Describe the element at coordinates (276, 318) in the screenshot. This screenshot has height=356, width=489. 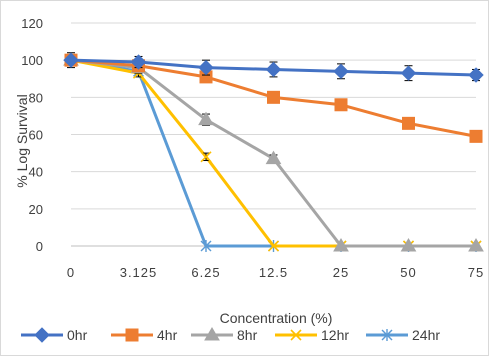
I see `x-axis-title: Concentration (%)` at that location.